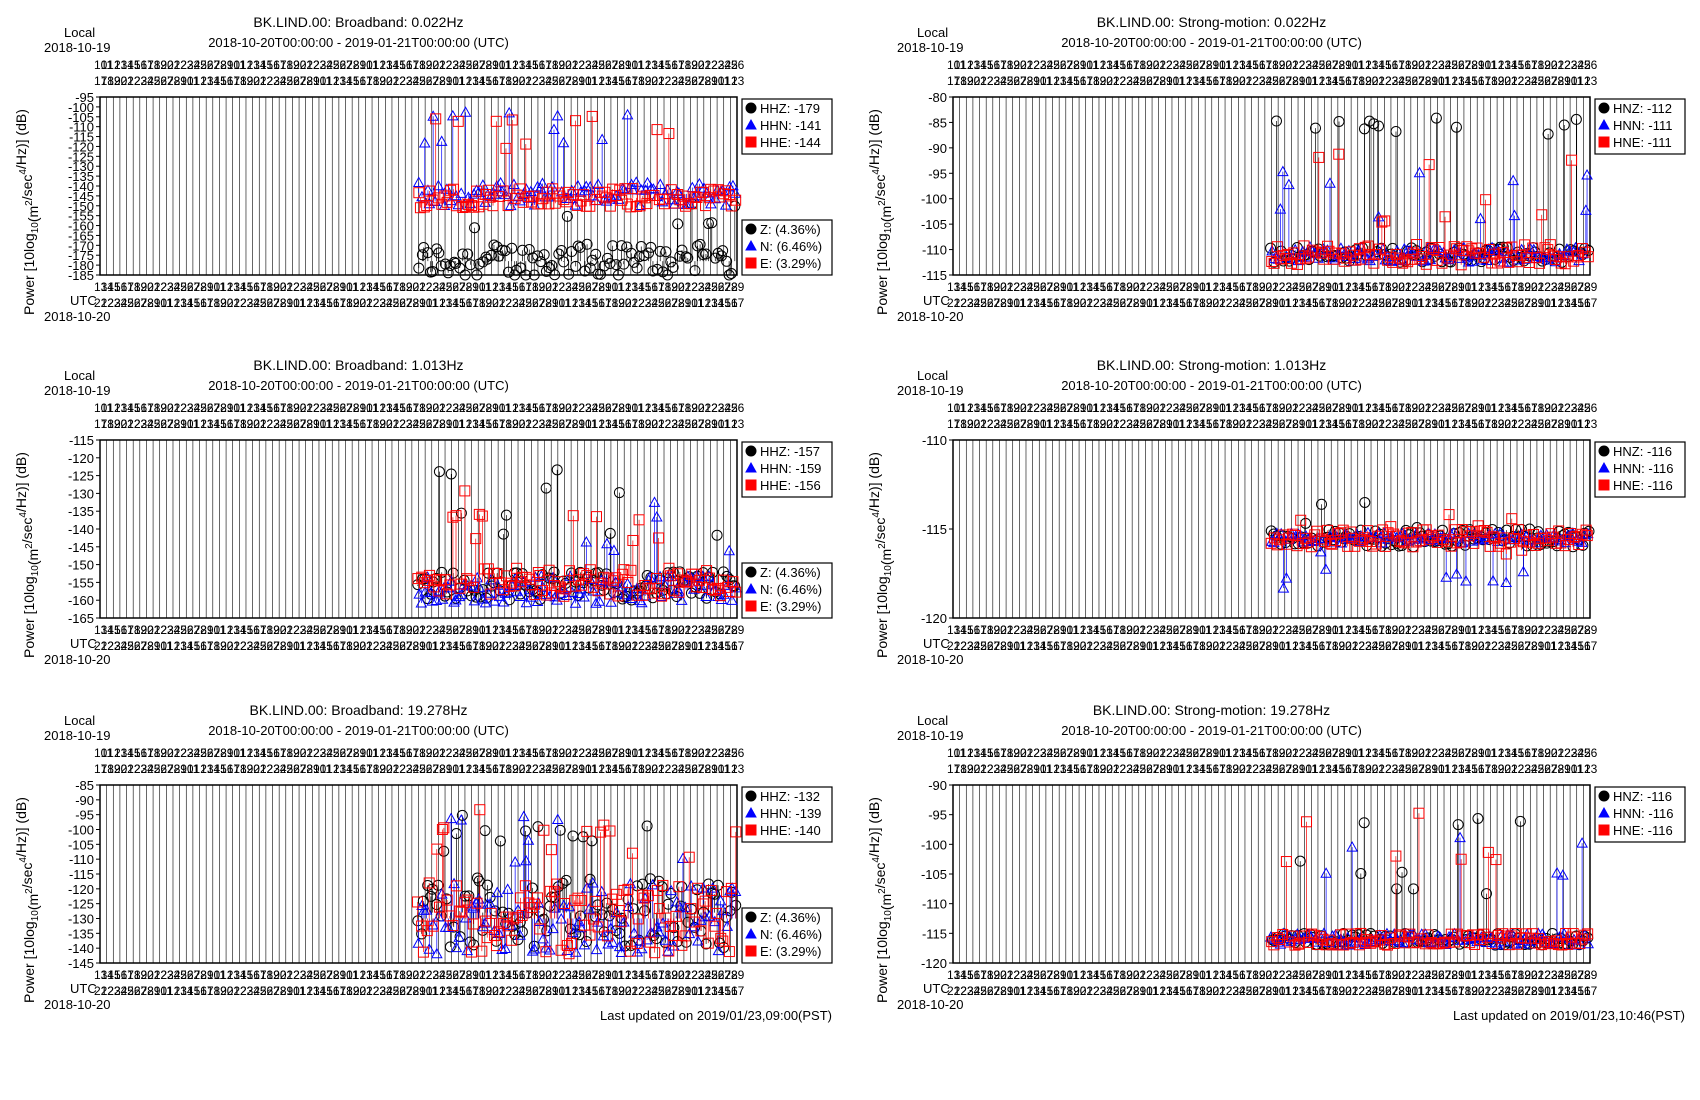  What do you see at coordinates (260, 303) in the screenshot?
I see `bottom-tick-label-2: 25` at bounding box center [260, 303].